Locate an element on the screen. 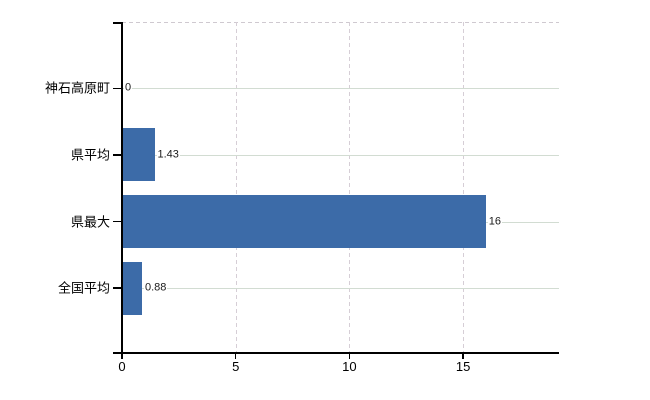  bar-value-label: 0.88 is located at coordinates (156, 288).